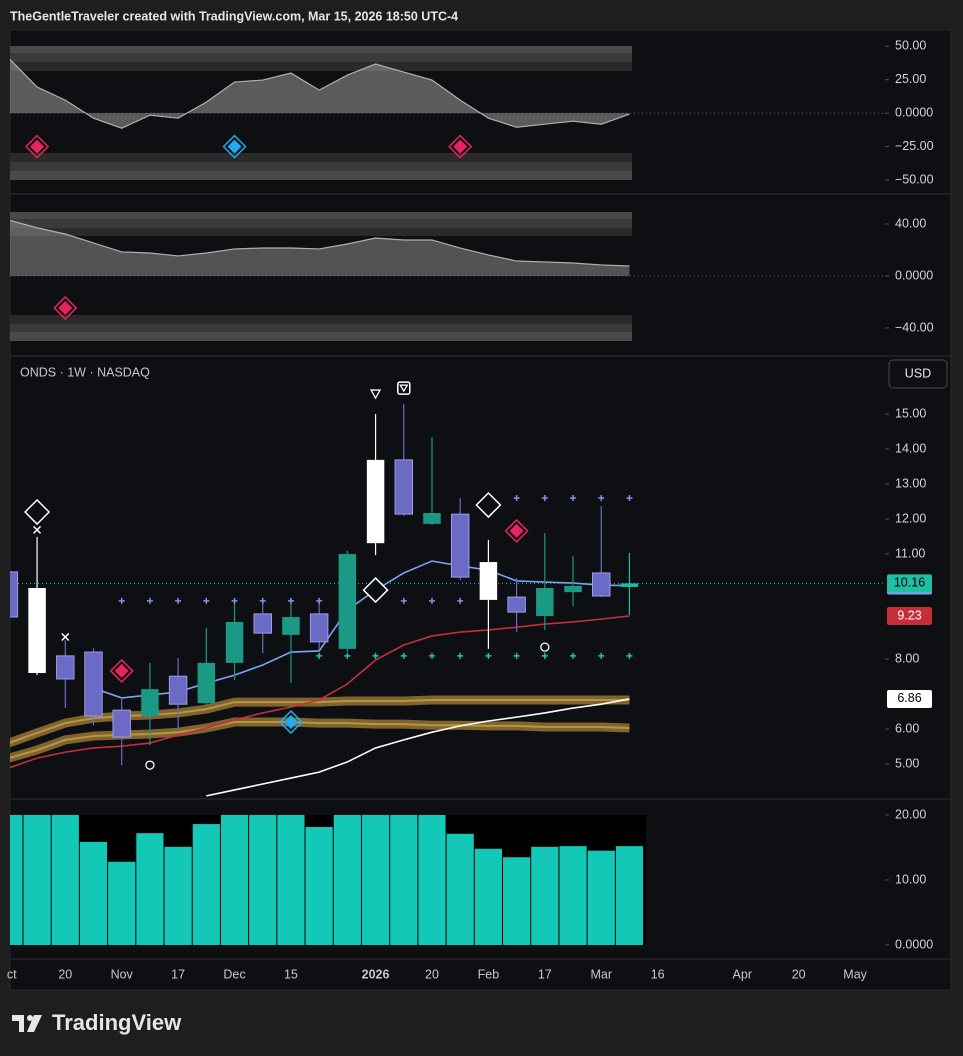 The image size is (963, 1056). Describe the element at coordinates (320, 692) in the screenshot. I see `ma-line` at that location.